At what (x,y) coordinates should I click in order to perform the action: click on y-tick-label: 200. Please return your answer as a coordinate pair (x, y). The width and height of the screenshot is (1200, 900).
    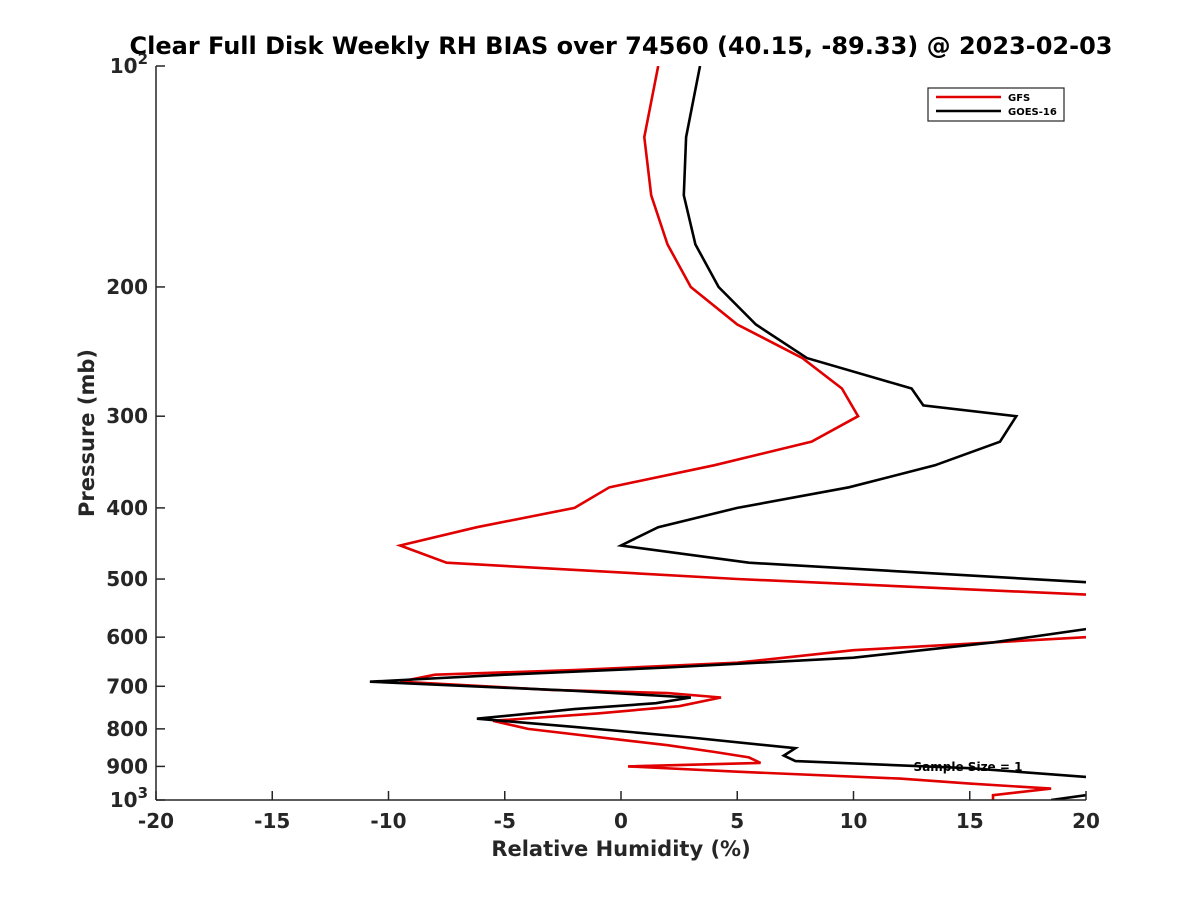
    Looking at the image, I should click on (127, 287).